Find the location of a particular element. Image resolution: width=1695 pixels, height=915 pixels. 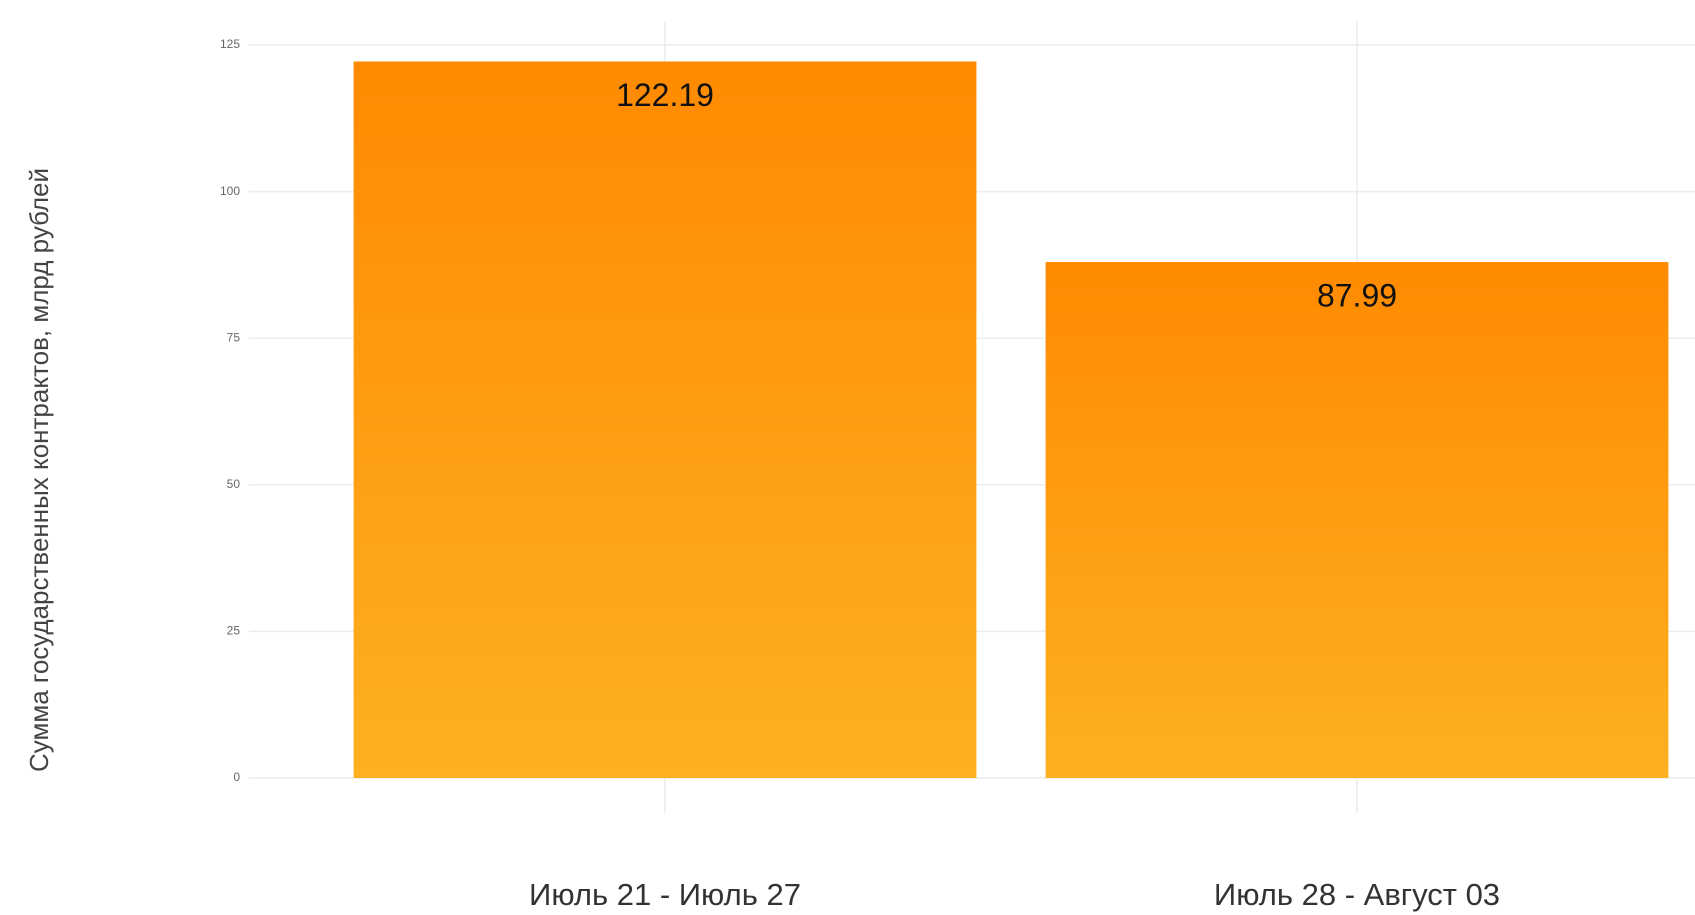

value-label: 87.99 is located at coordinates (1357, 295).